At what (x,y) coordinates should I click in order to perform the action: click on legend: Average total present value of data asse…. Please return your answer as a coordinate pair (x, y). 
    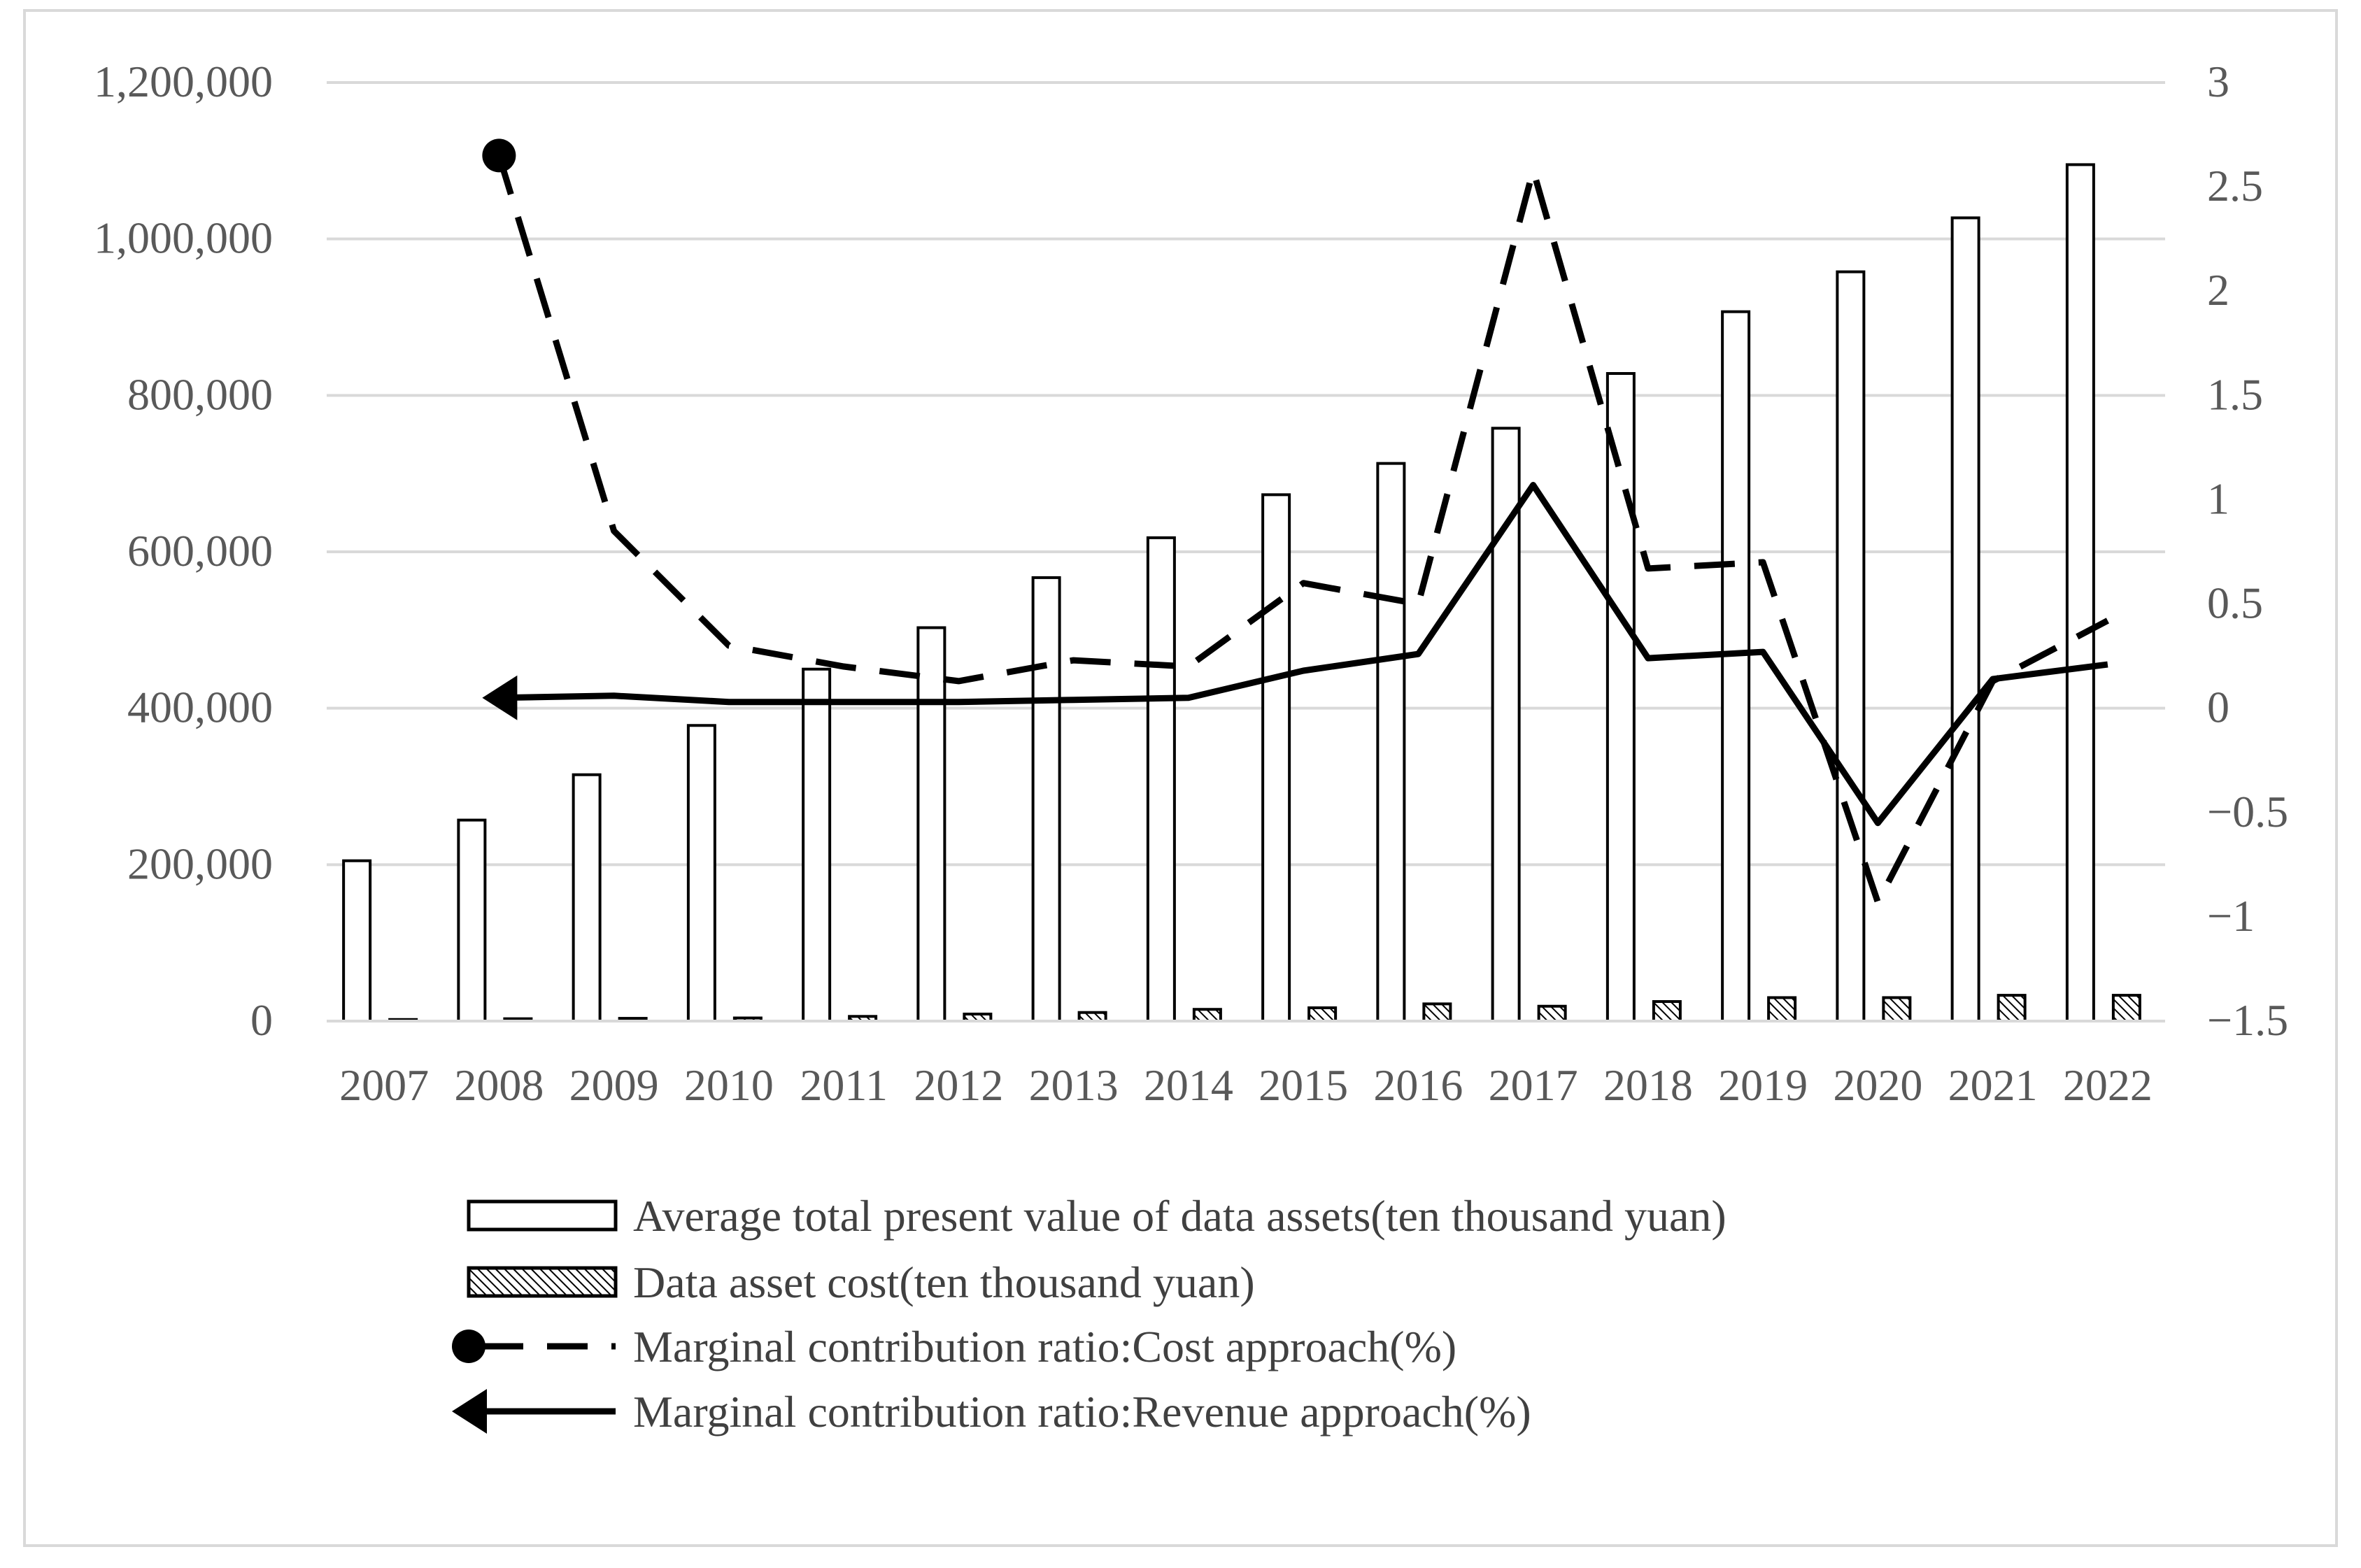
    Looking at the image, I should click on (1089, 1314).